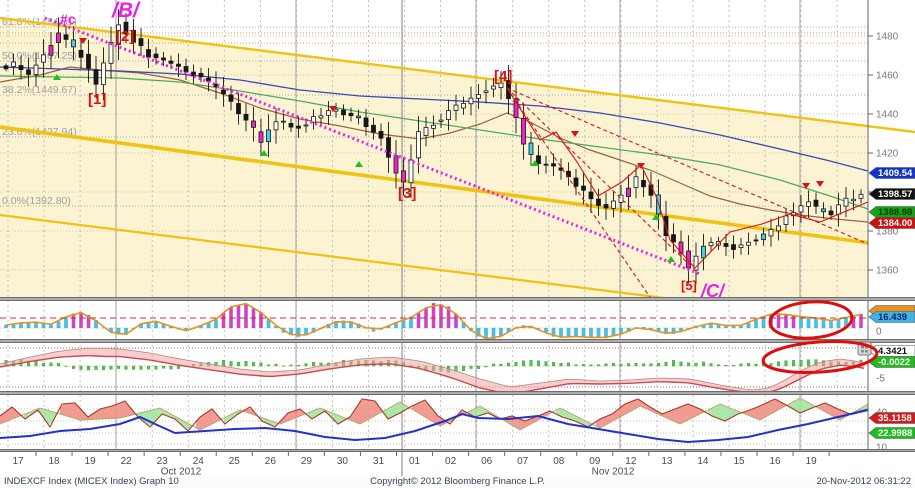  I want to click on svg-text: 1420, so click(887, 154).